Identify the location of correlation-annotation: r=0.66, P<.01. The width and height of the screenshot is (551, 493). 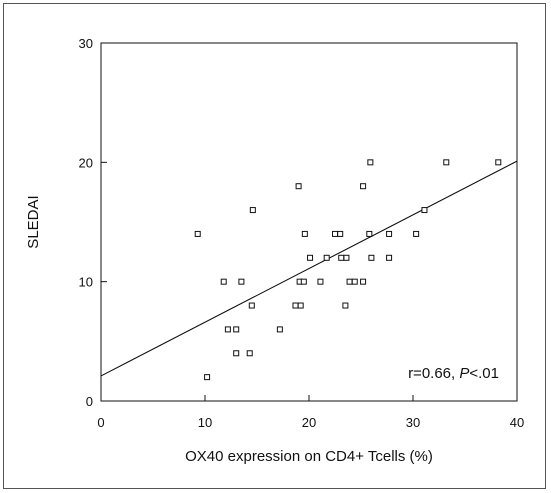
(453, 373).